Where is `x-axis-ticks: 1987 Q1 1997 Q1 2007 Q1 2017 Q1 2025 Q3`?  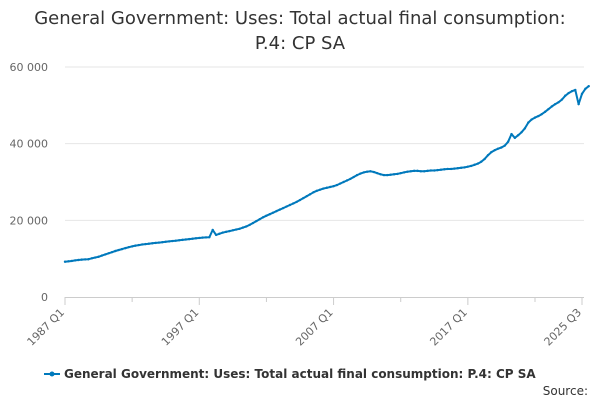
x-axis-ticks: 1987 Q1 1997 Q1 2007 Q1 2017 Q1 2025 Q3 is located at coordinates (304, 323).